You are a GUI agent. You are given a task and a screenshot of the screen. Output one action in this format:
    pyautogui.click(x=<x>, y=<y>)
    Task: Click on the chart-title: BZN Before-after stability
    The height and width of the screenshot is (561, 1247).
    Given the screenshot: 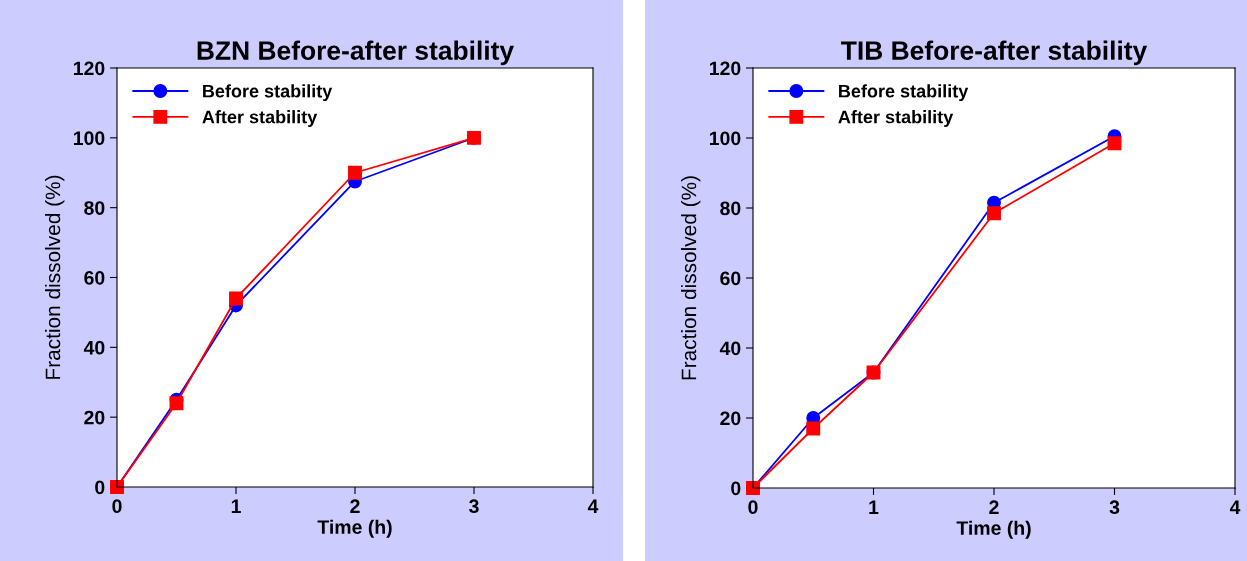 What is the action you would take?
    pyautogui.click(x=355, y=53)
    